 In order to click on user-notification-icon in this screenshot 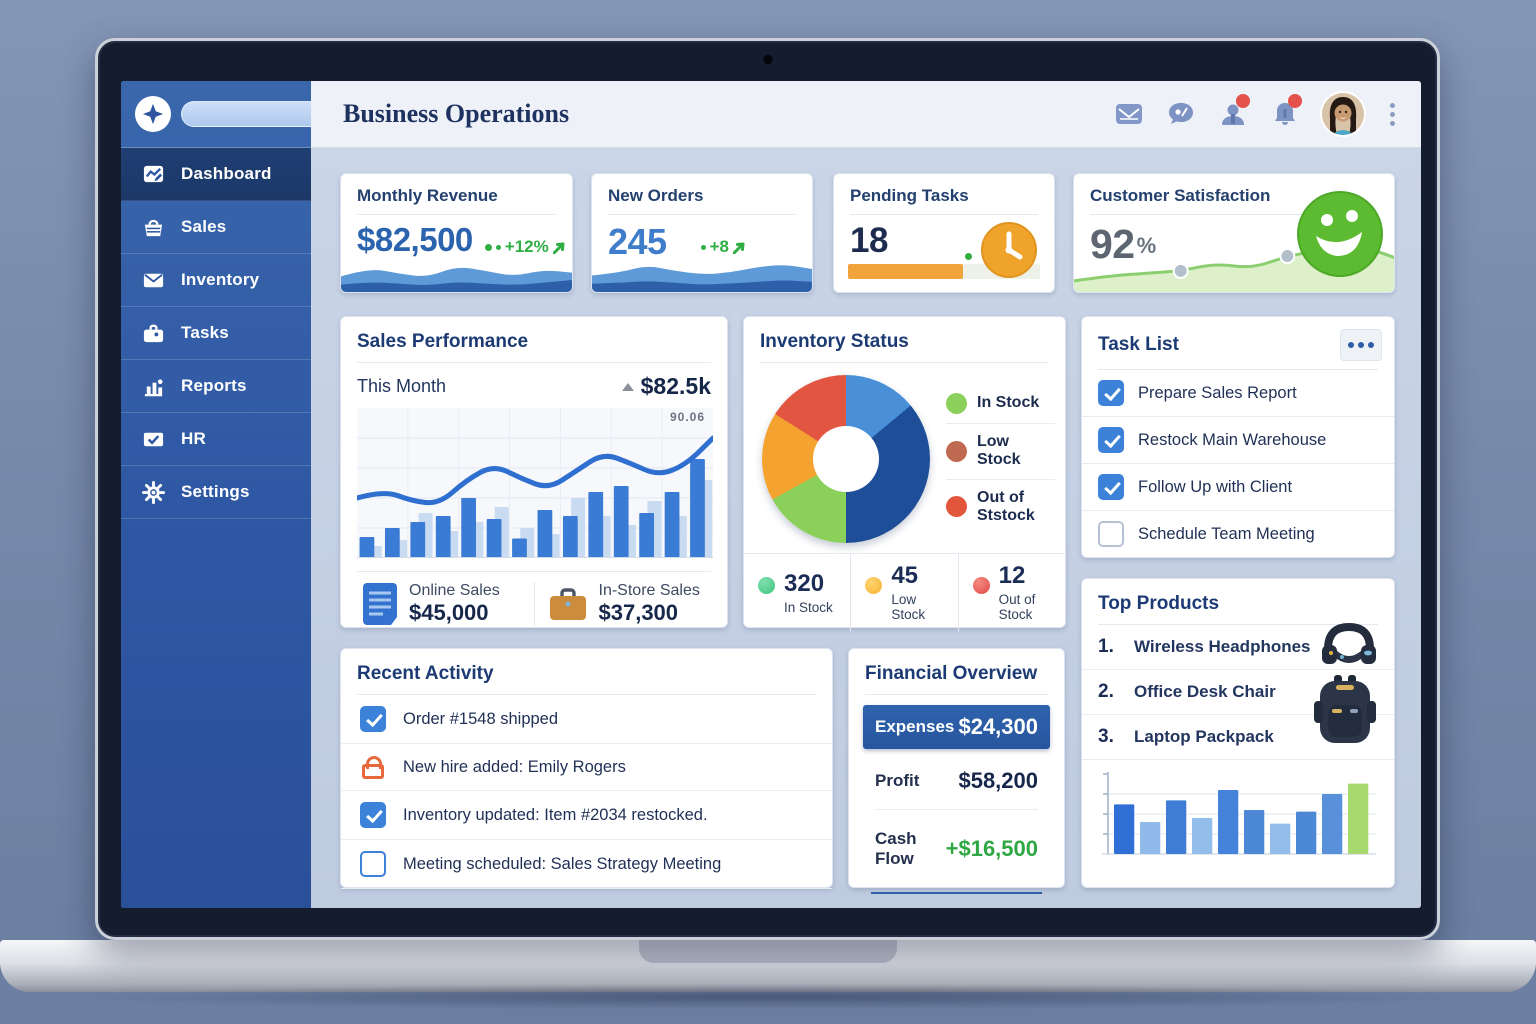, I will do `click(1234, 111)`.